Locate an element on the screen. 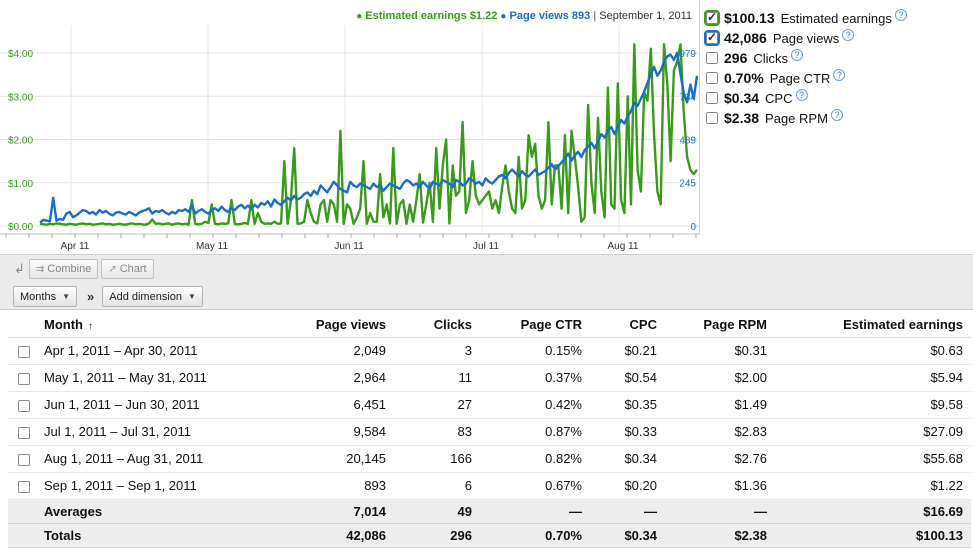  cell-clicks: 6 is located at coordinates (437, 486).